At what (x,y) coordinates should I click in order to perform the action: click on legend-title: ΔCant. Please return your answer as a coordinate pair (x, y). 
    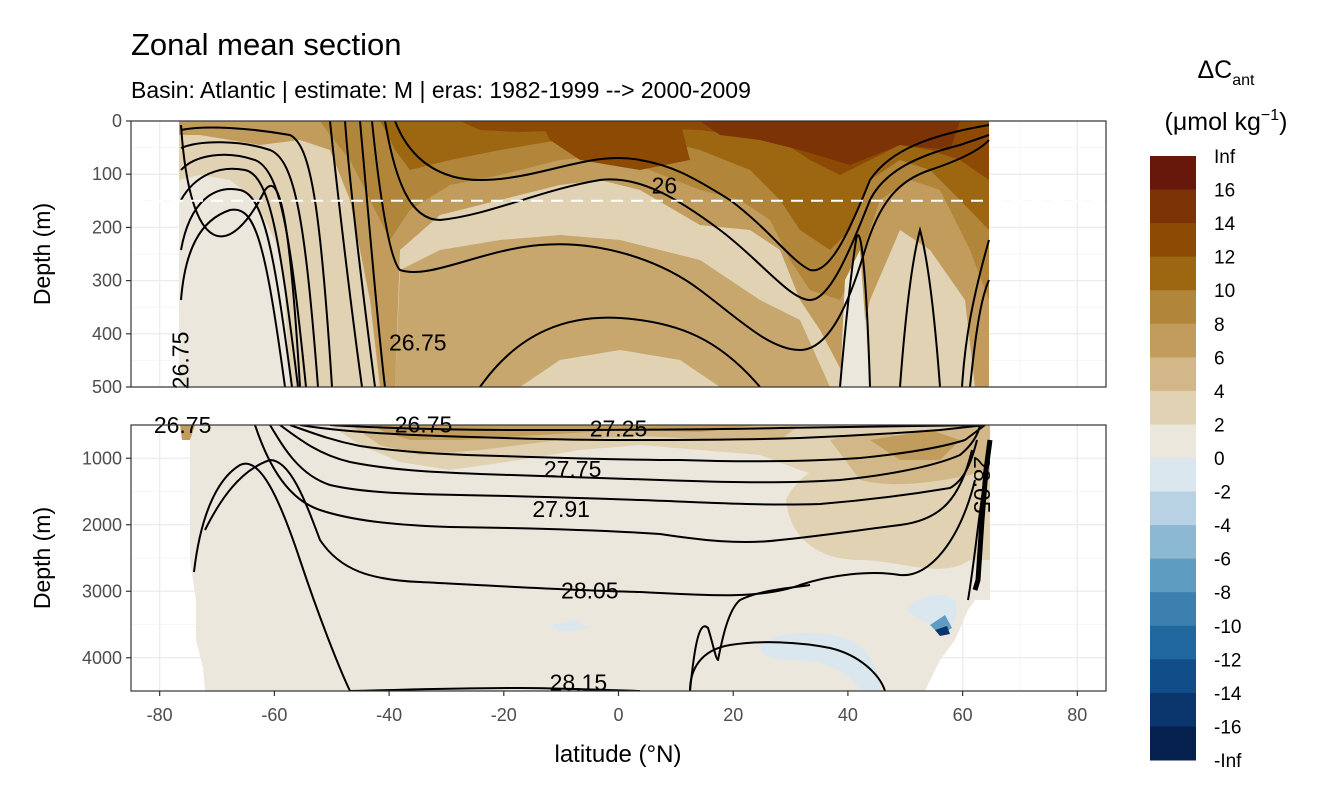
    Looking at the image, I should click on (1226, 72).